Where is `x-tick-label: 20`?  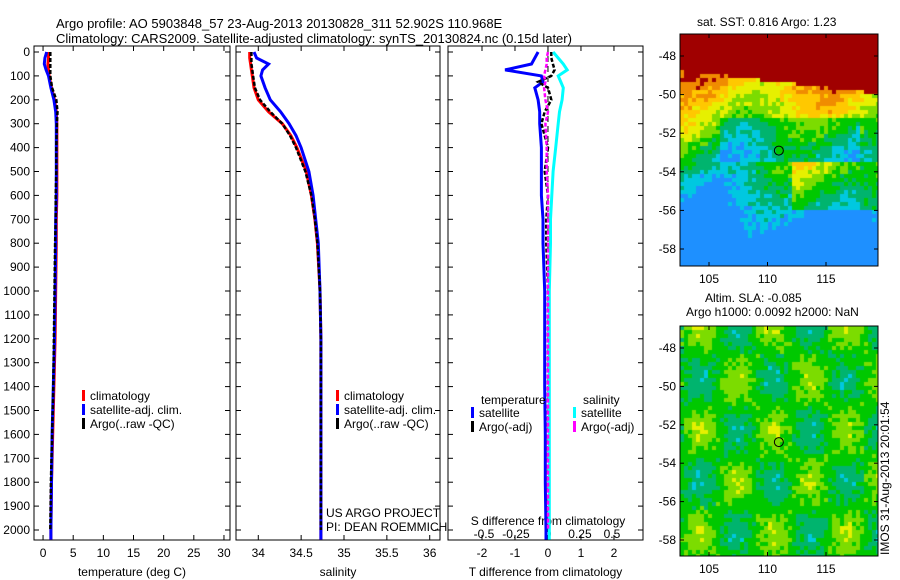 x-tick-label: 20 is located at coordinates (164, 553).